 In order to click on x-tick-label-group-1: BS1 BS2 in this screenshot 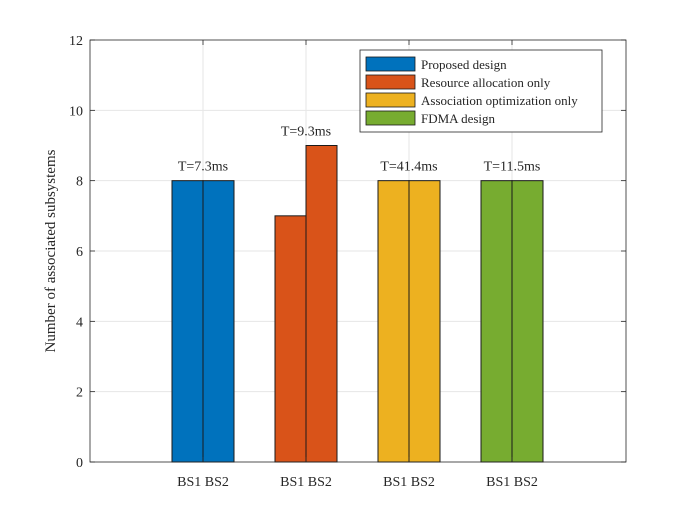, I will do `click(203, 482)`.